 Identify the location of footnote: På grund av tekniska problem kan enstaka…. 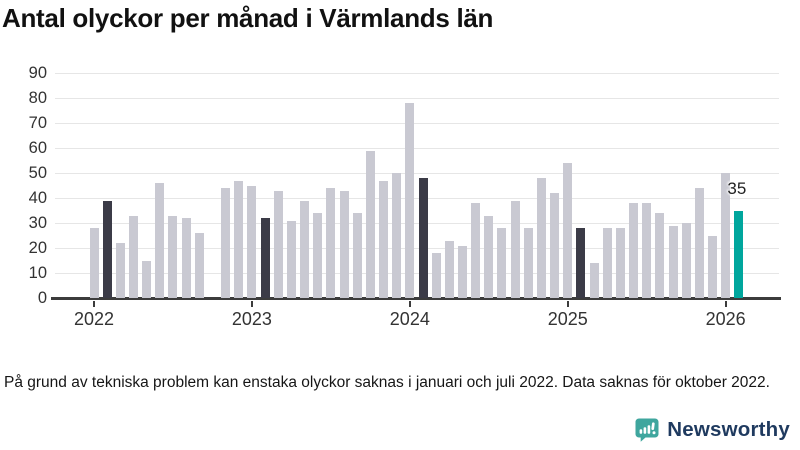
(387, 382).